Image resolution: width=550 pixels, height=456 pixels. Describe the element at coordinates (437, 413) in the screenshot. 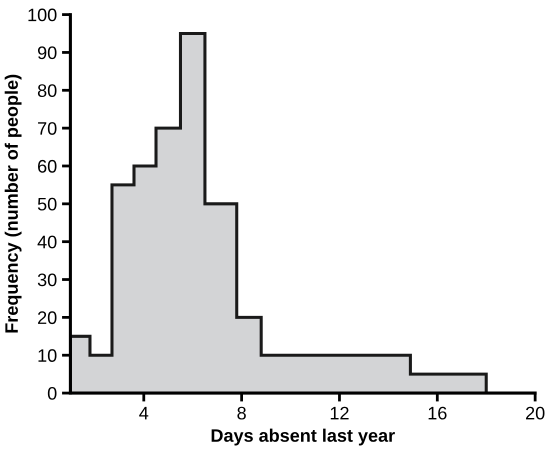

I see `x-tick-label: 16` at that location.